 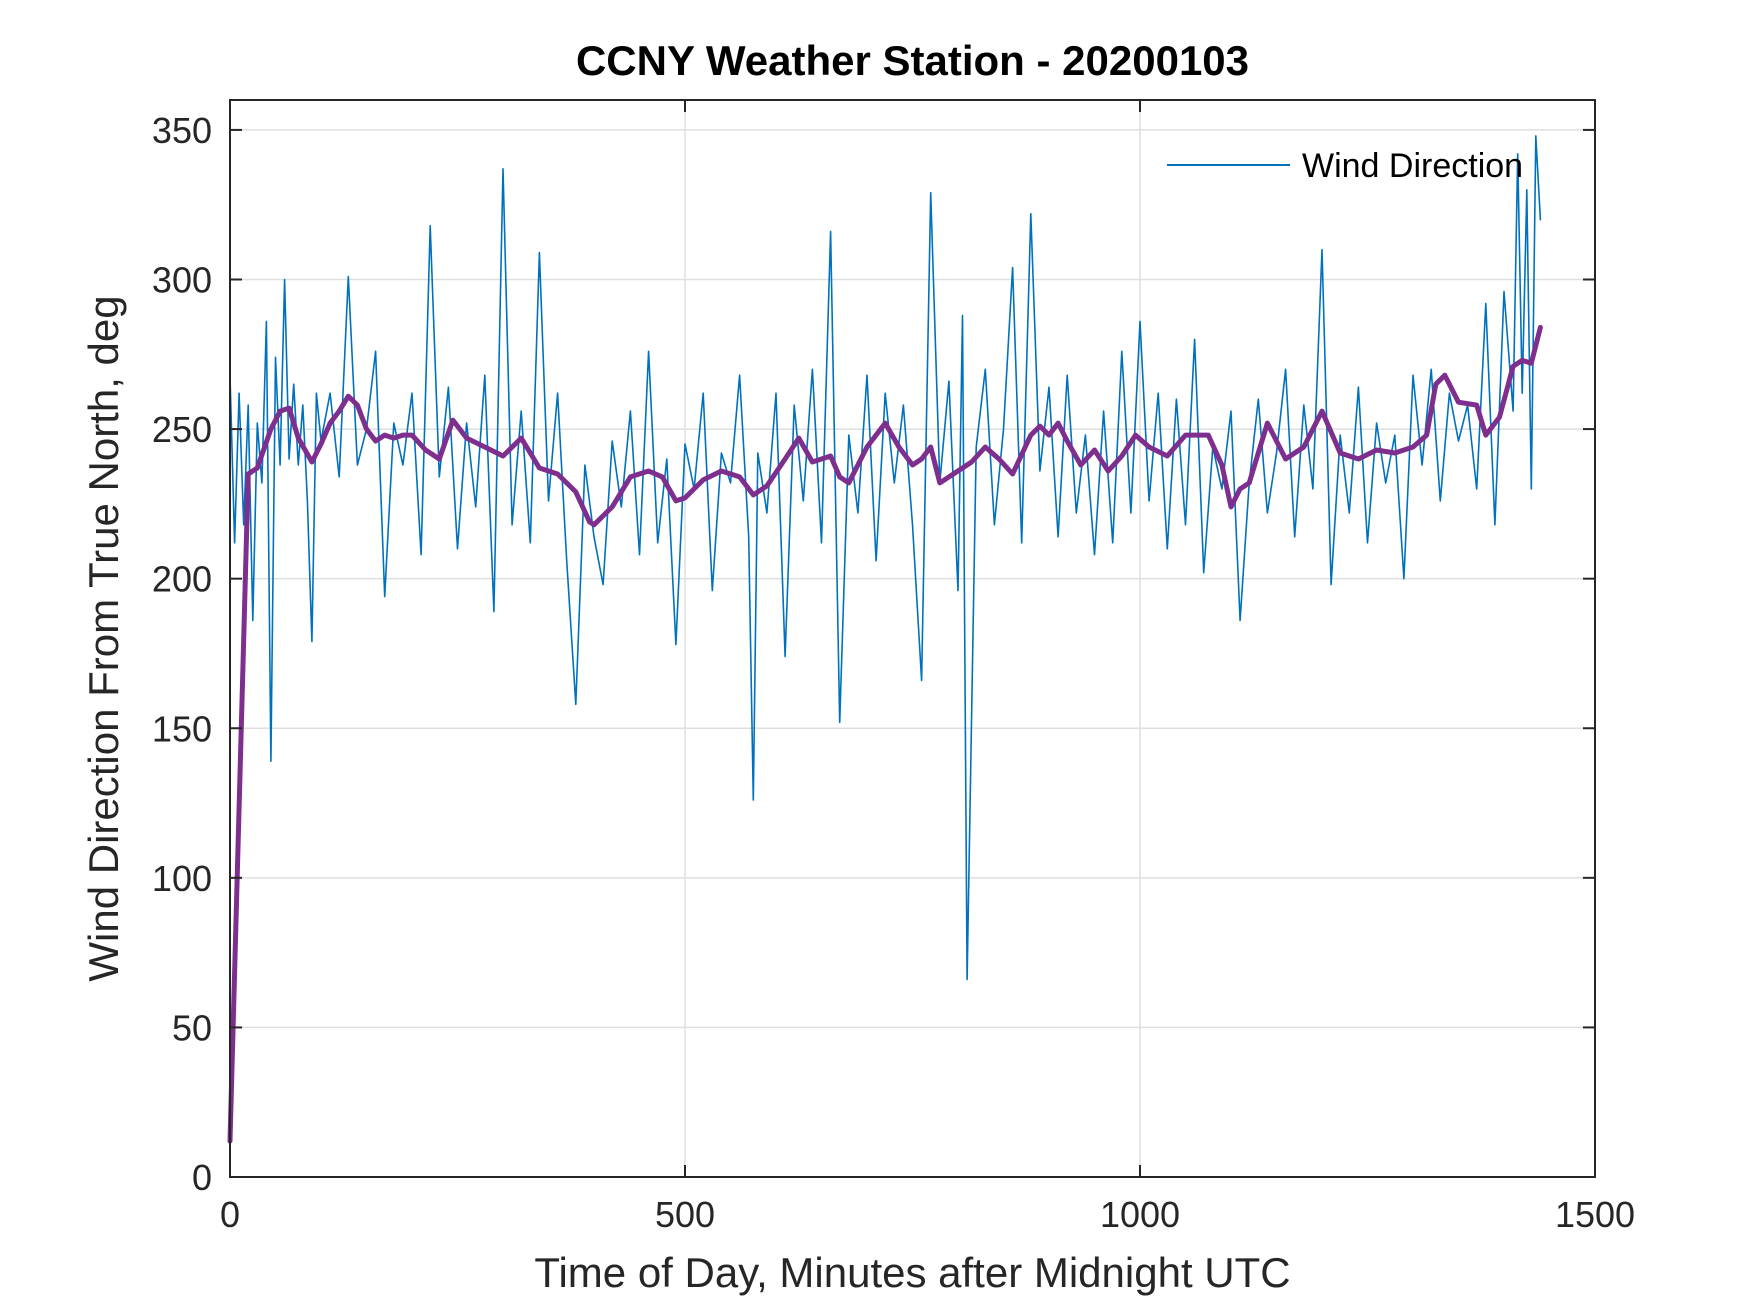 I want to click on legend-entry-wind-direction: Wind Direction, so click(x=1412, y=166).